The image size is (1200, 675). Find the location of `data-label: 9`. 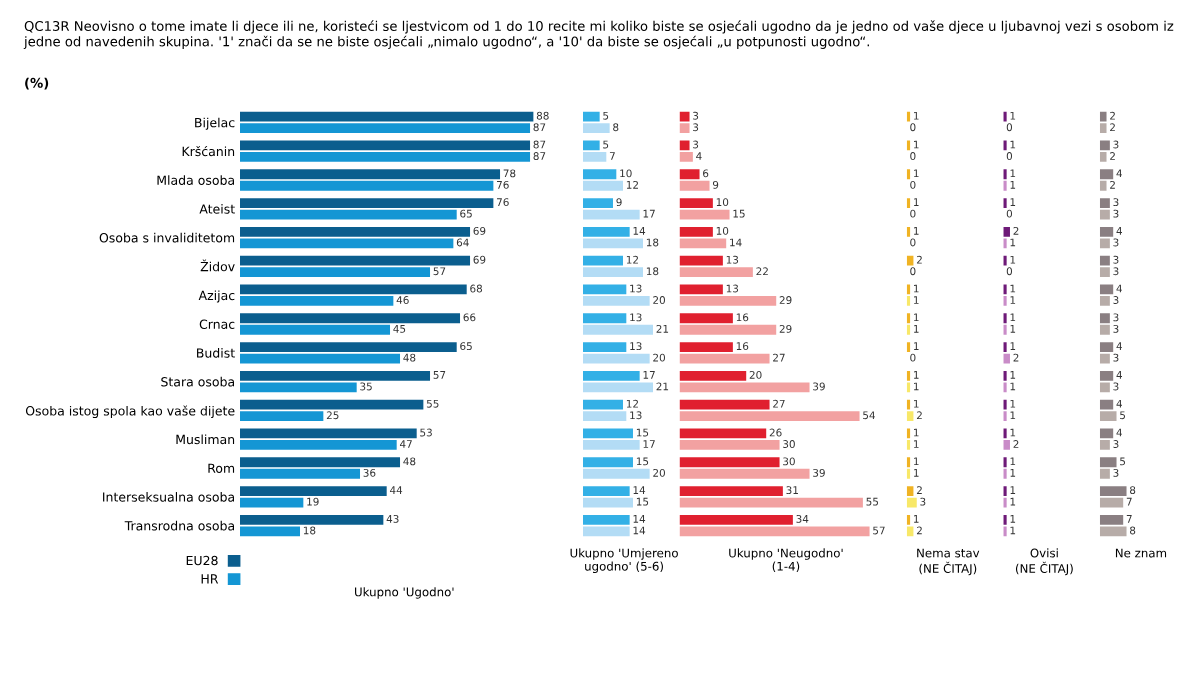

data-label: 9 is located at coordinates (715, 184).